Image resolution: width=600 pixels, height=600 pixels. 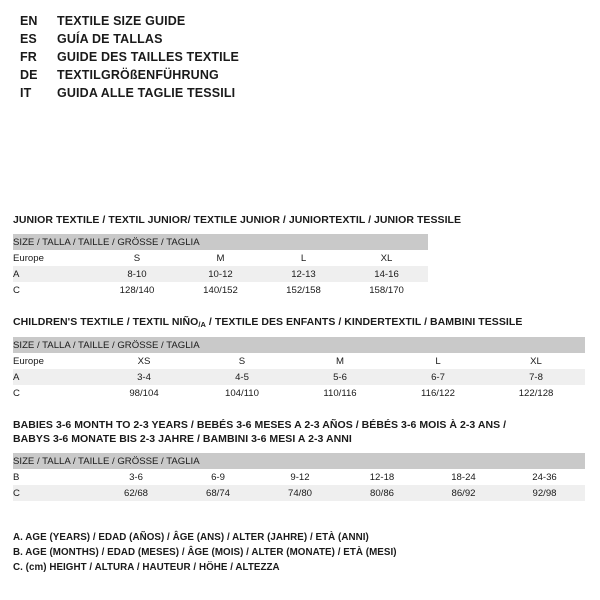 I want to click on language-code-de: DE, so click(x=29, y=75).